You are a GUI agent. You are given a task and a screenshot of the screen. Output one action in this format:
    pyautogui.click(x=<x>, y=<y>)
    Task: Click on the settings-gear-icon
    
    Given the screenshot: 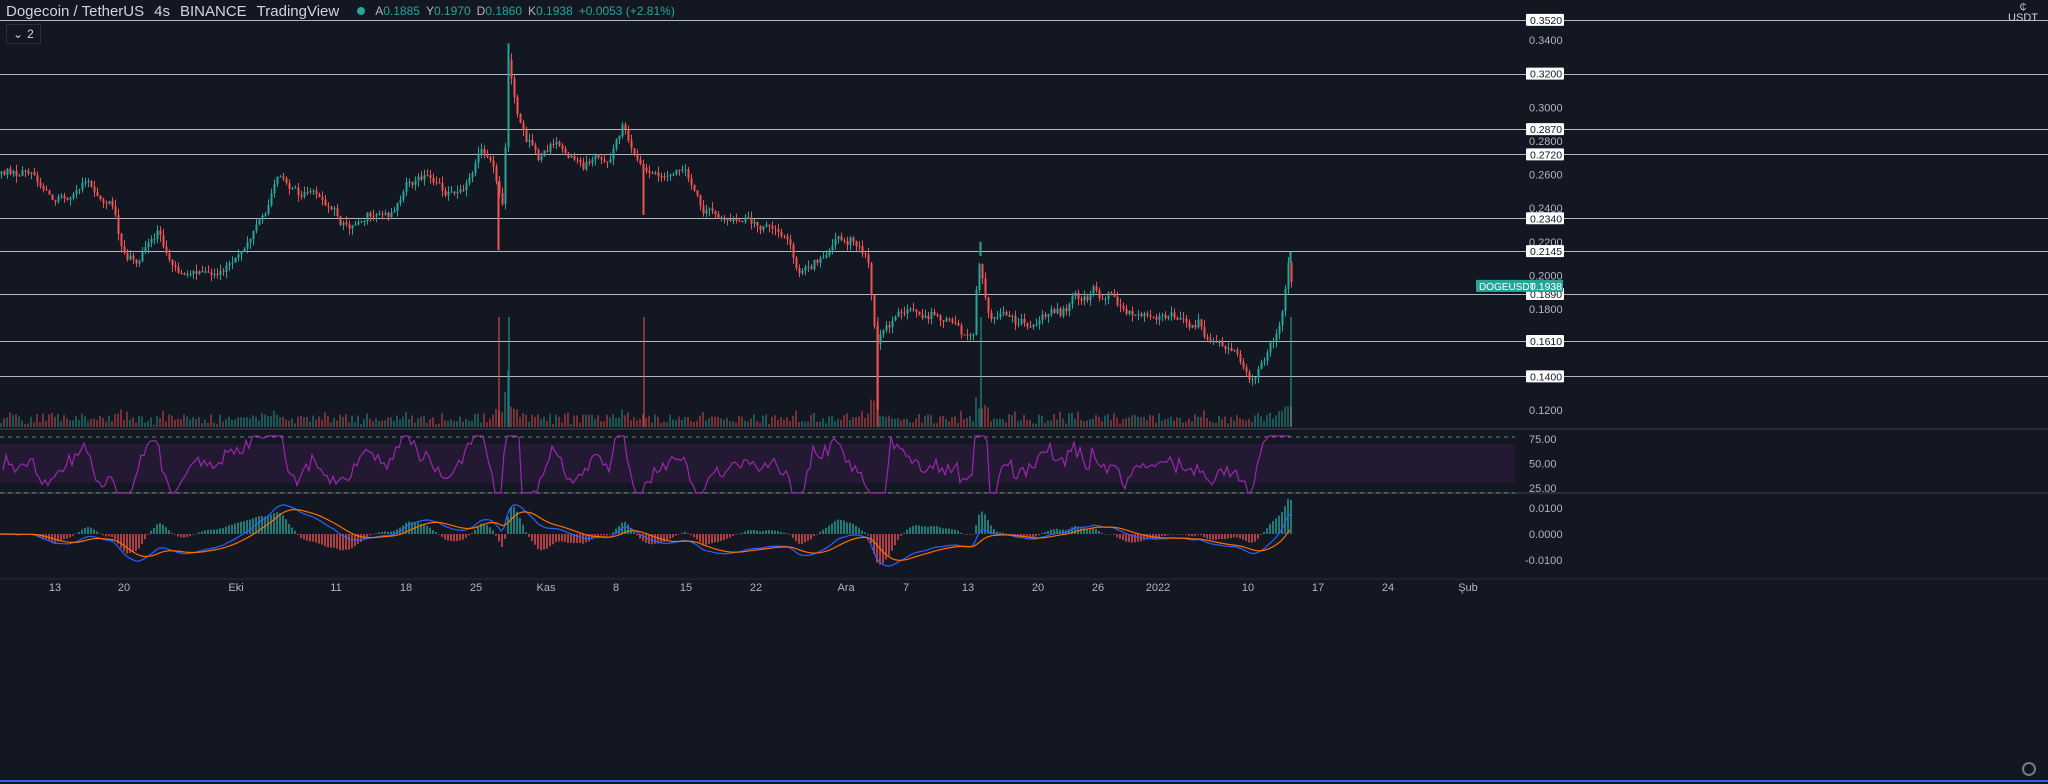 What is the action you would take?
    pyautogui.click(x=2029, y=769)
    